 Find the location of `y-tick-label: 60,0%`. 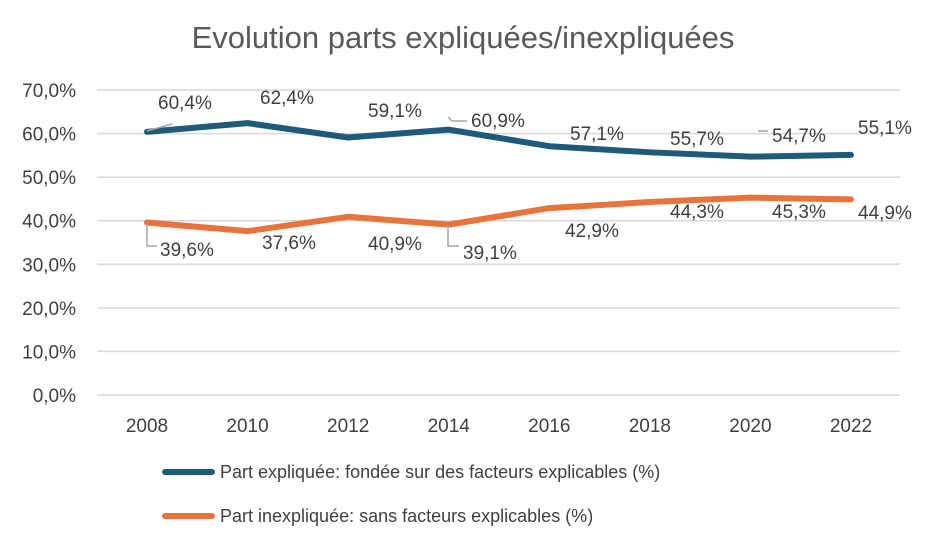

y-tick-label: 60,0% is located at coordinates (49, 135).